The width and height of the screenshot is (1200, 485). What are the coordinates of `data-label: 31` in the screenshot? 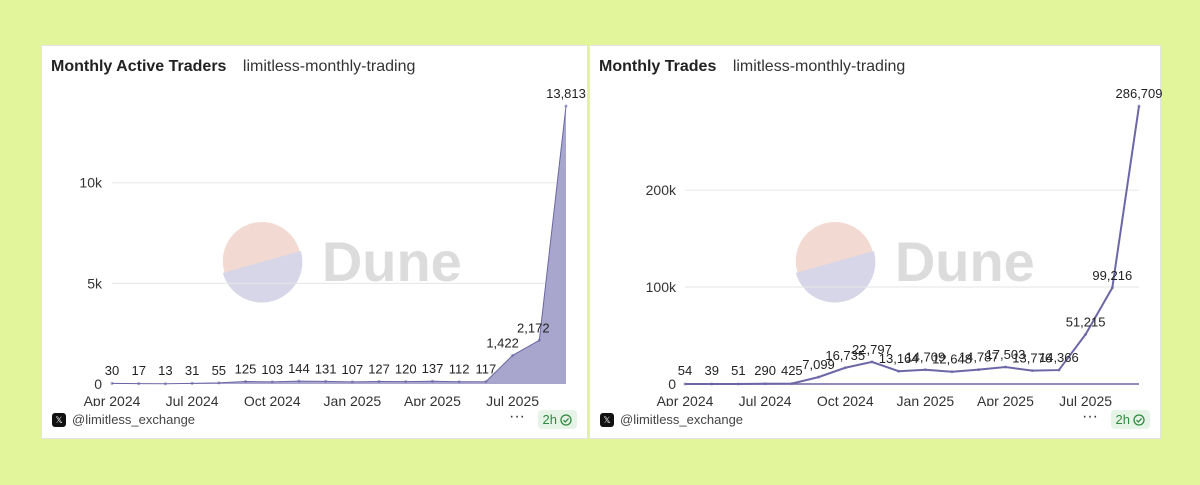 It's located at (192, 370).